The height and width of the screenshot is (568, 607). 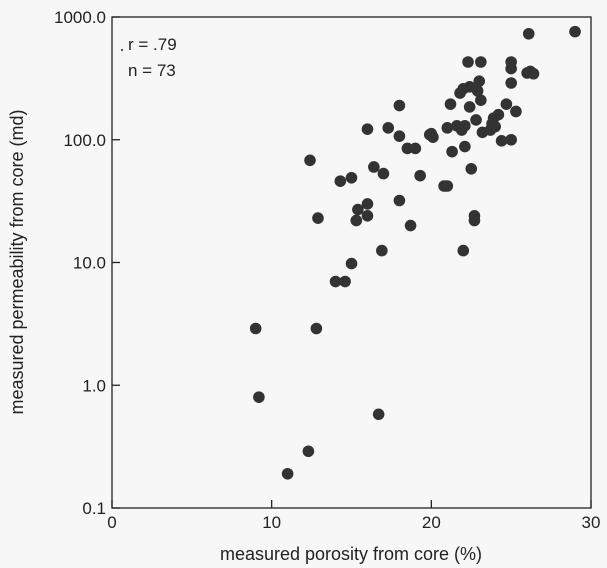 What do you see at coordinates (152, 70) in the screenshot?
I see `annotation-n: n = 73` at bounding box center [152, 70].